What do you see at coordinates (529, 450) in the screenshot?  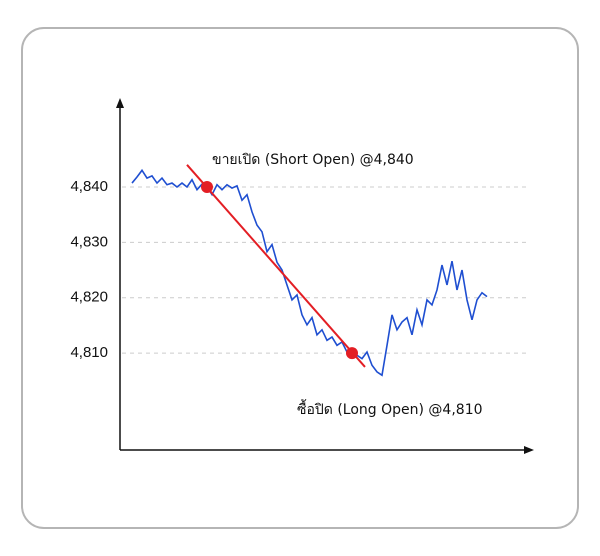 I see `x-axis-arrow` at bounding box center [529, 450].